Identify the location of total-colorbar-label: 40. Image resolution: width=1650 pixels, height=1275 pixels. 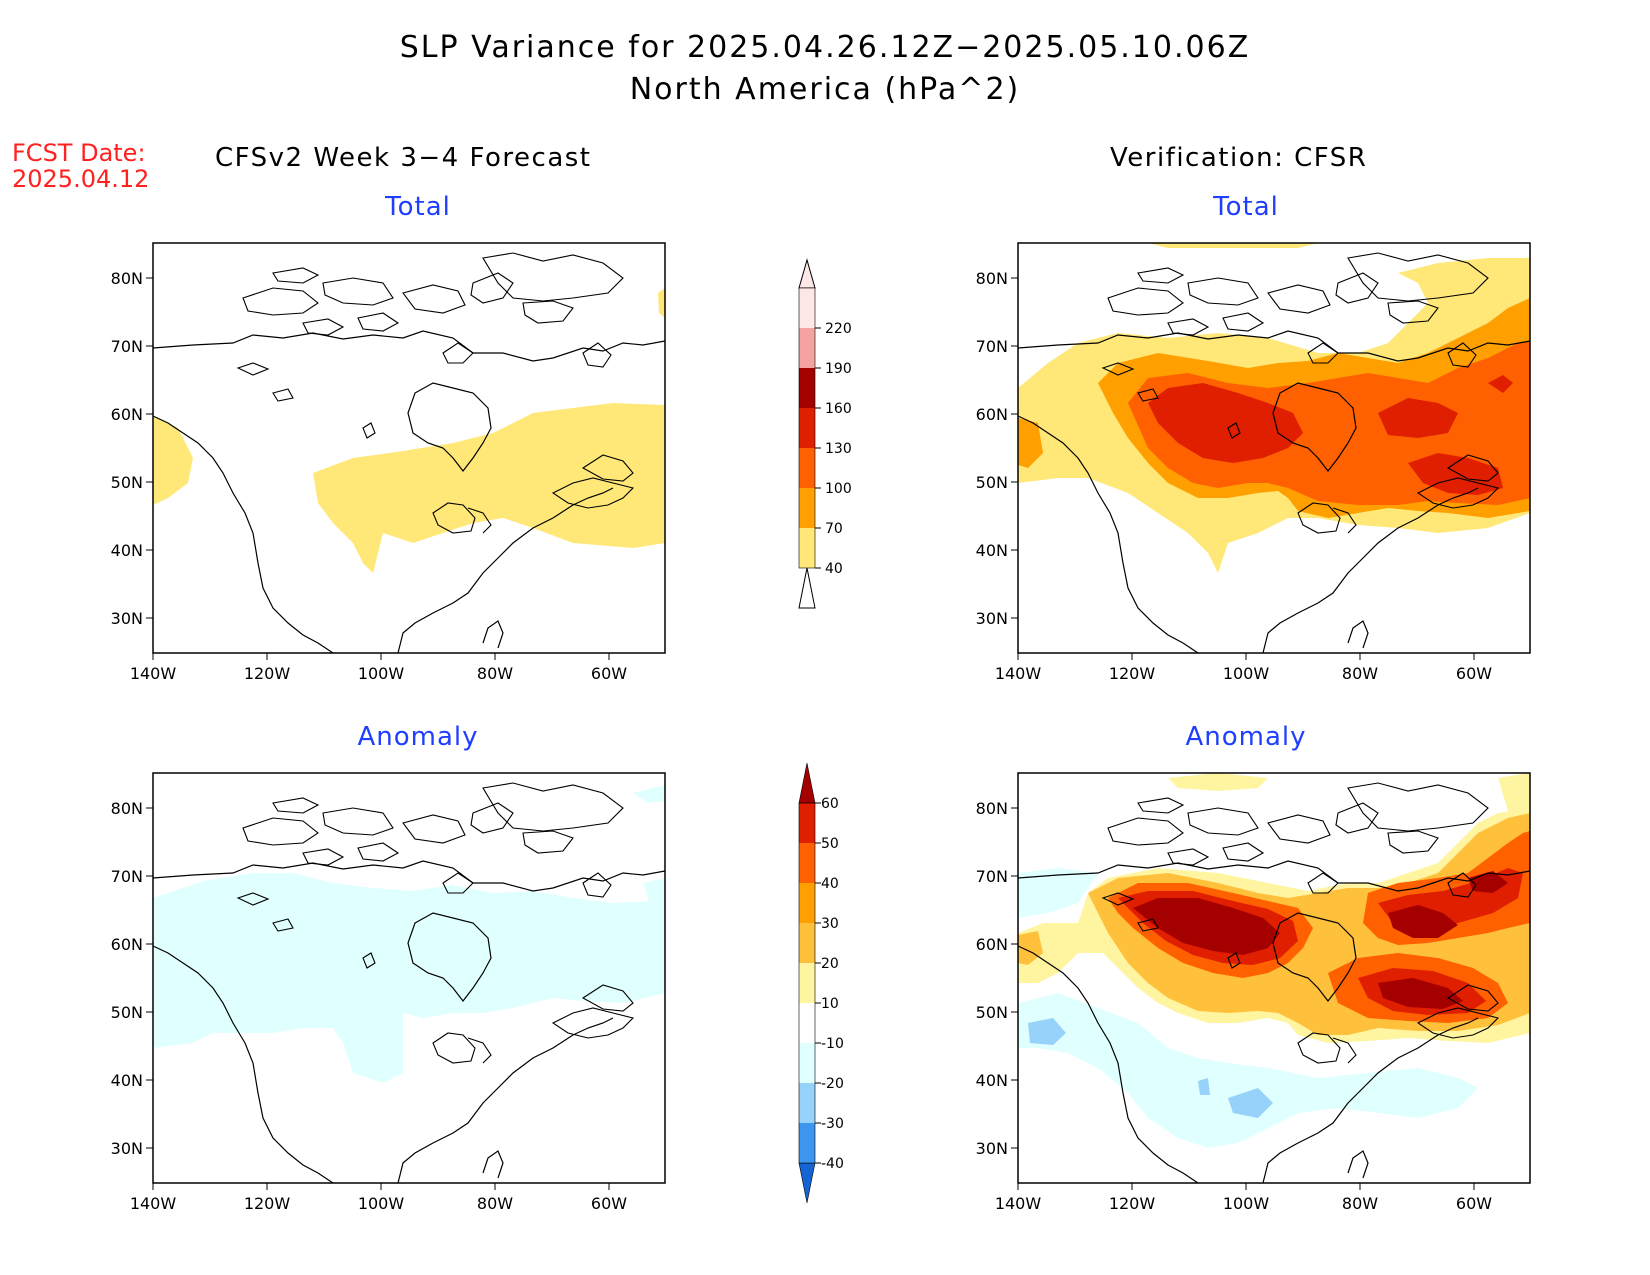
(834, 569).